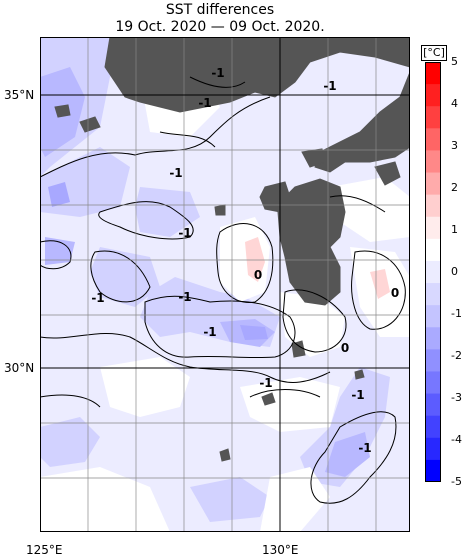 This screenshot has width=473, height=560. Describe the element at coordinates (456, 313) in the screenshot. I see `colorbar-tick-label: -1` at that location.